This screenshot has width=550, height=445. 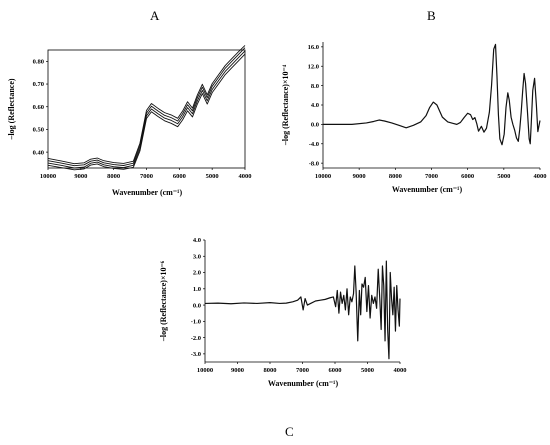 I want to click on chart-b-ytick-label: 4.0, so click(x=315, y=105).